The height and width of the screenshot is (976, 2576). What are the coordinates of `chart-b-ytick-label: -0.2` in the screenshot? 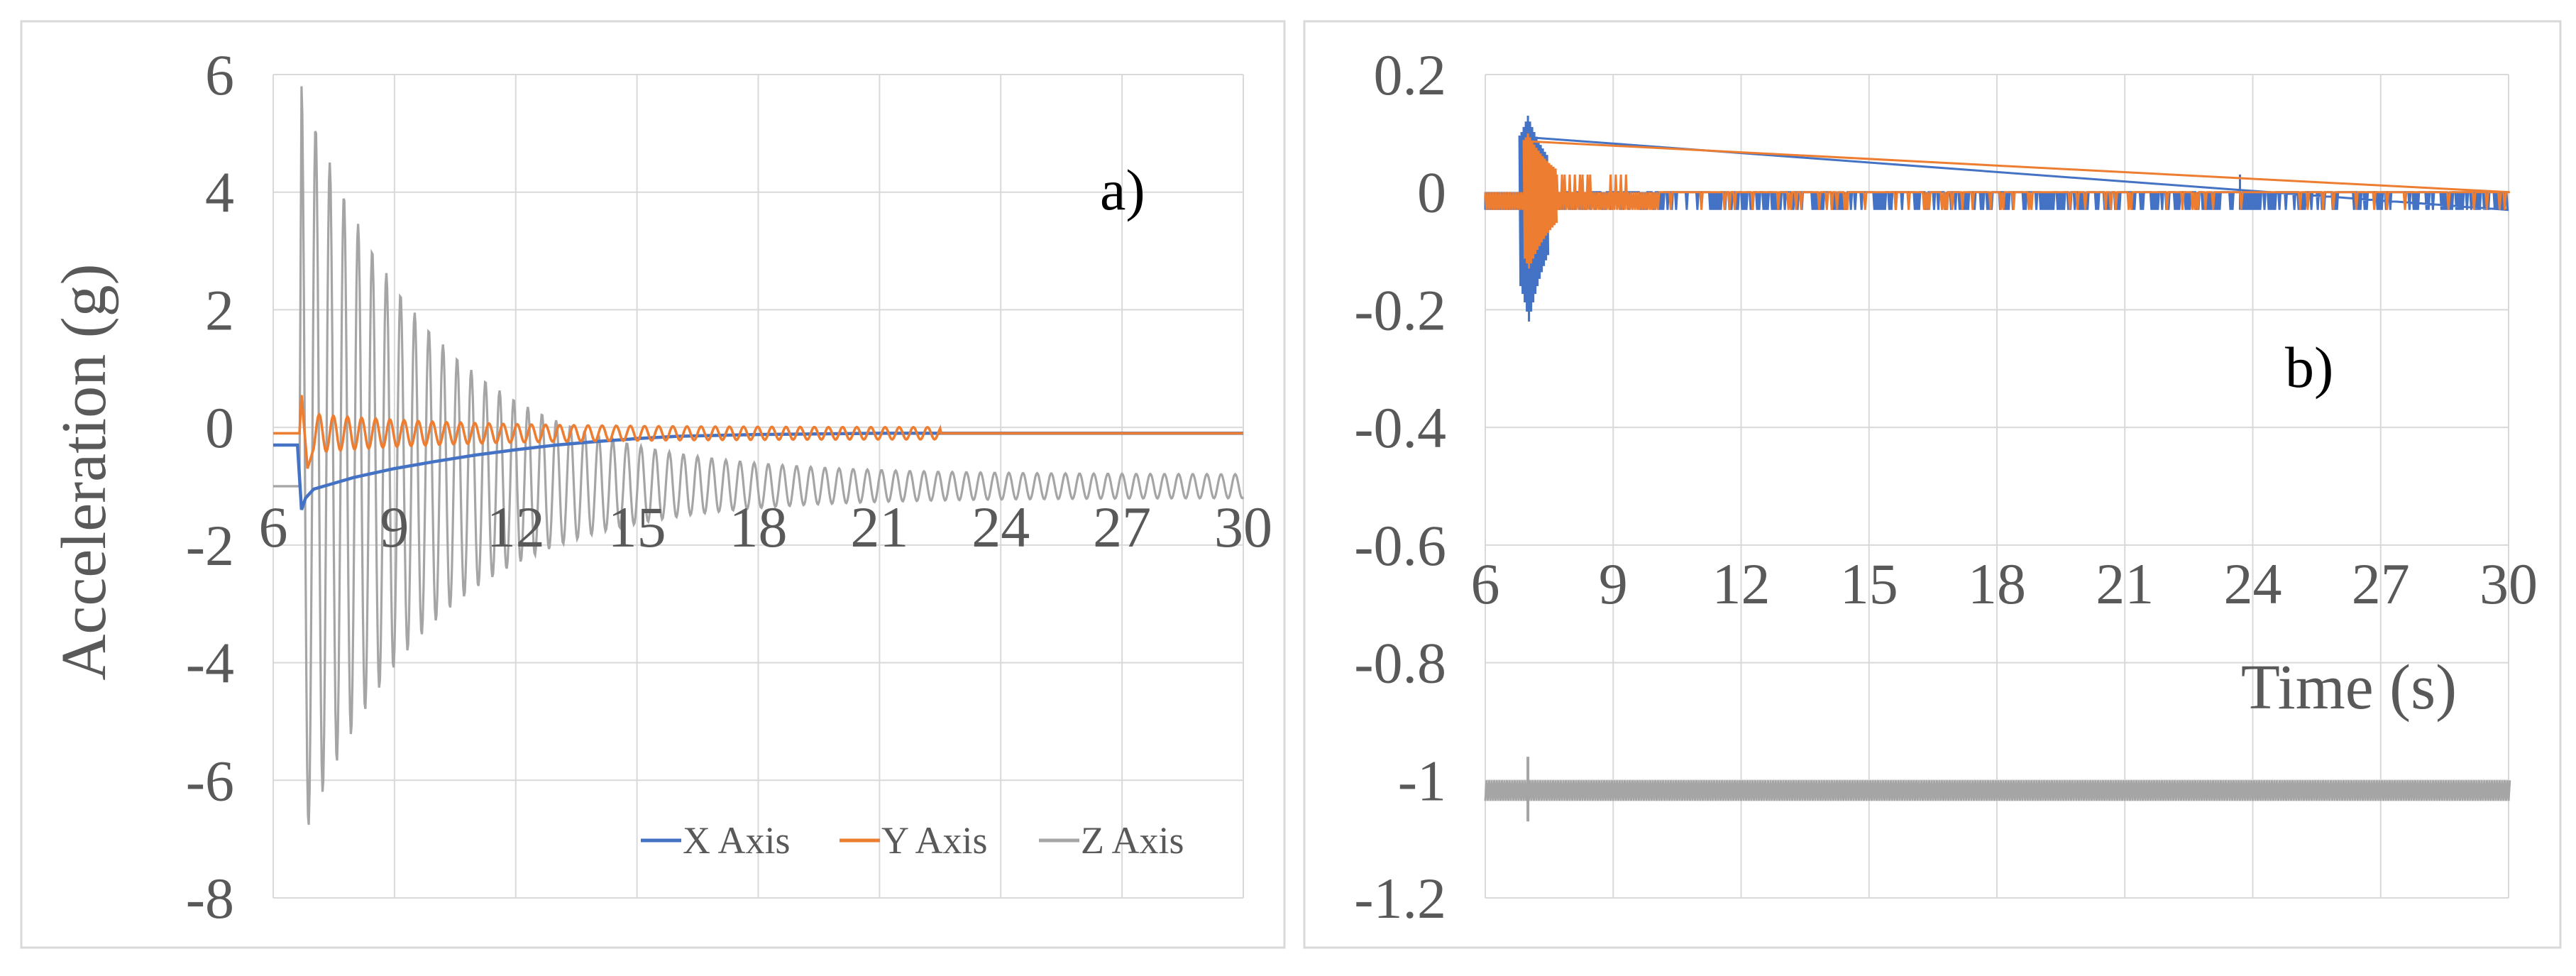 It's located at (1400, 310).